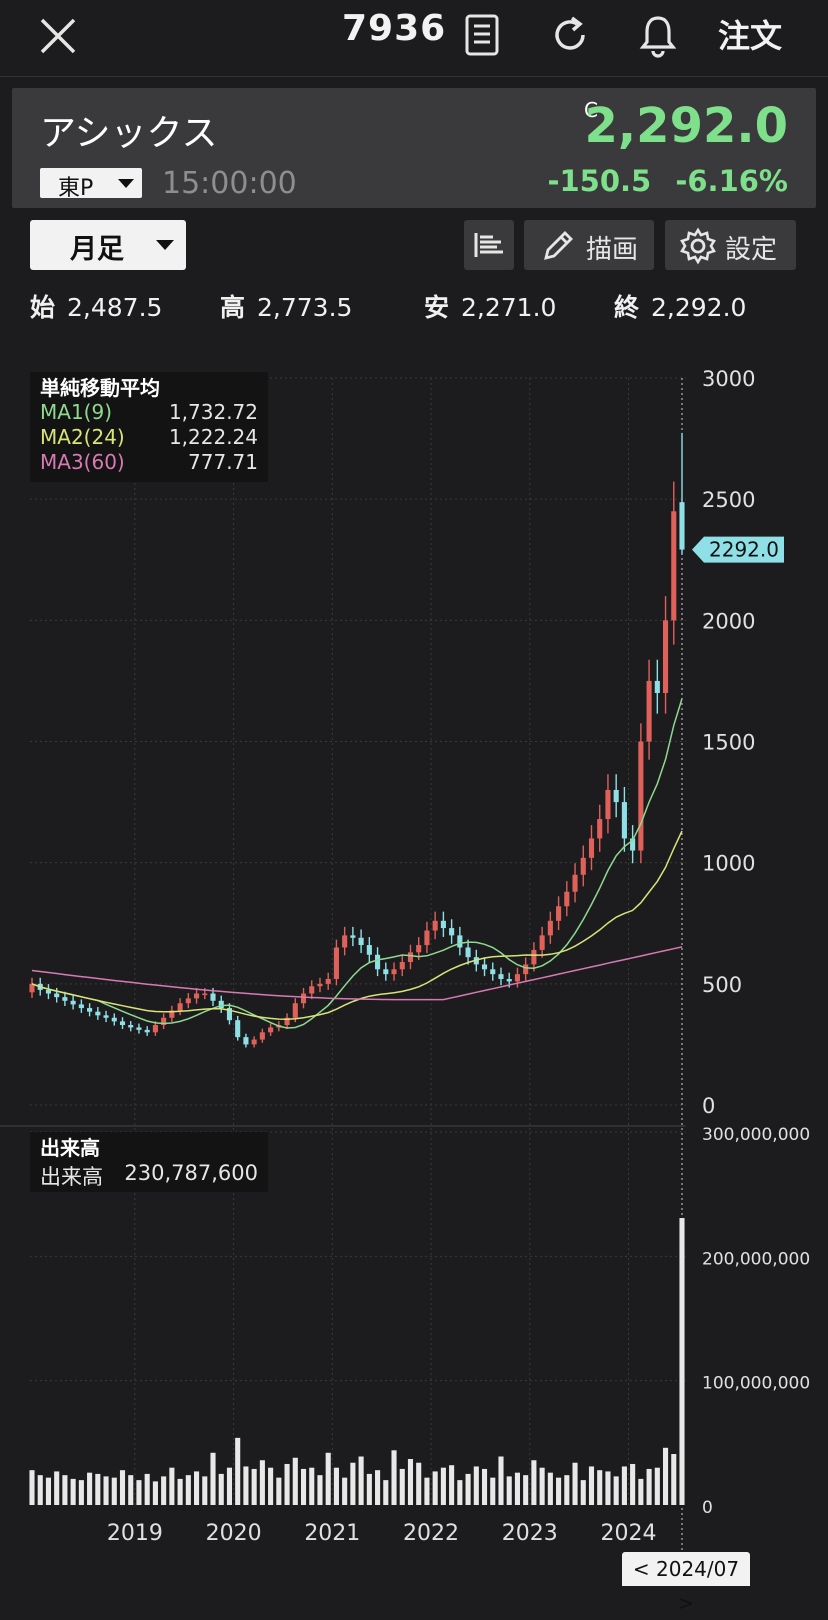 The image size is (828, 1620). Describe the element at coordinates (165, 245) in the screenshot. I see `chevron-down-icon` at that location.